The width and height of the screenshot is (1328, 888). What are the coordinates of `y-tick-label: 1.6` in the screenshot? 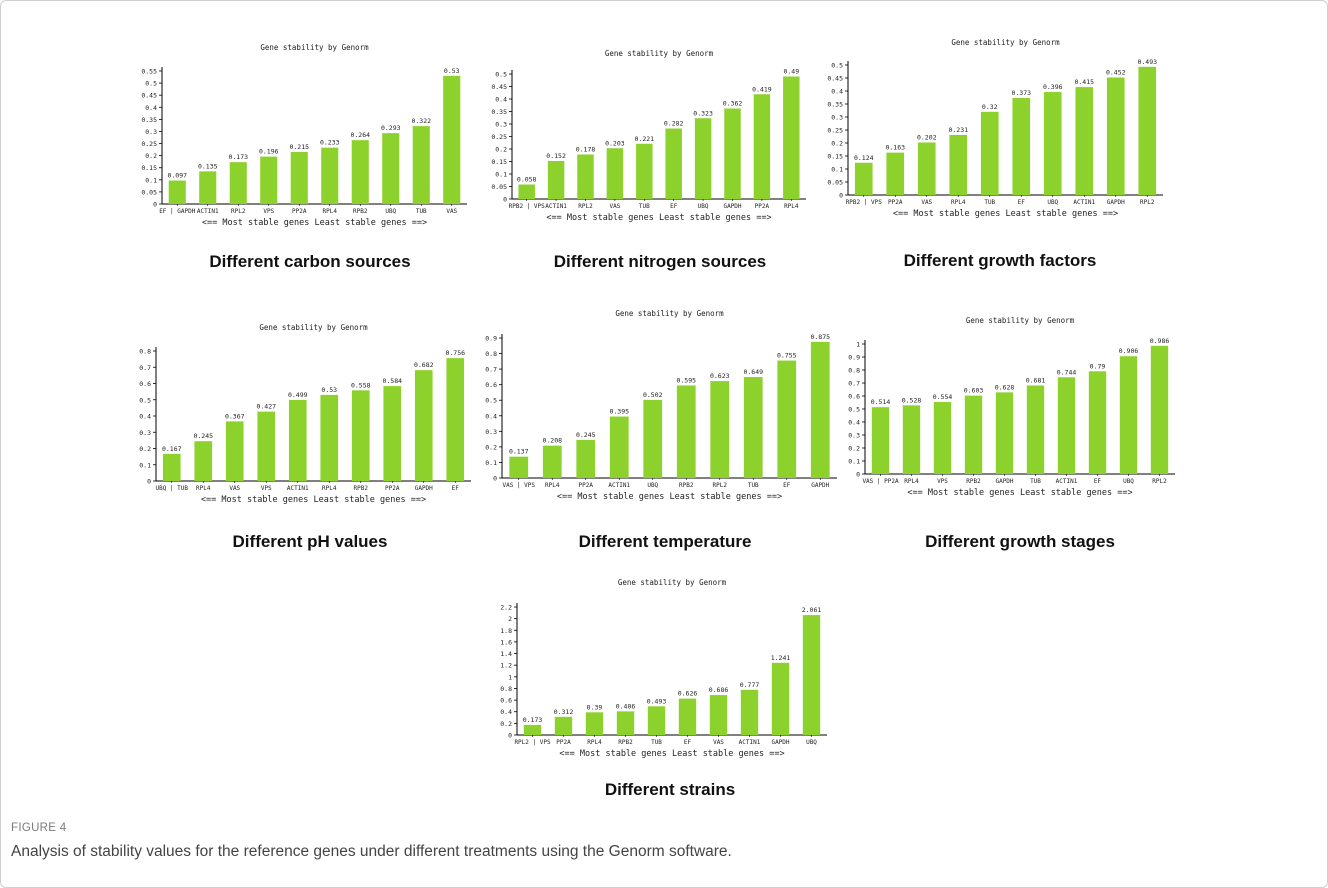 It's located at (506, 642).